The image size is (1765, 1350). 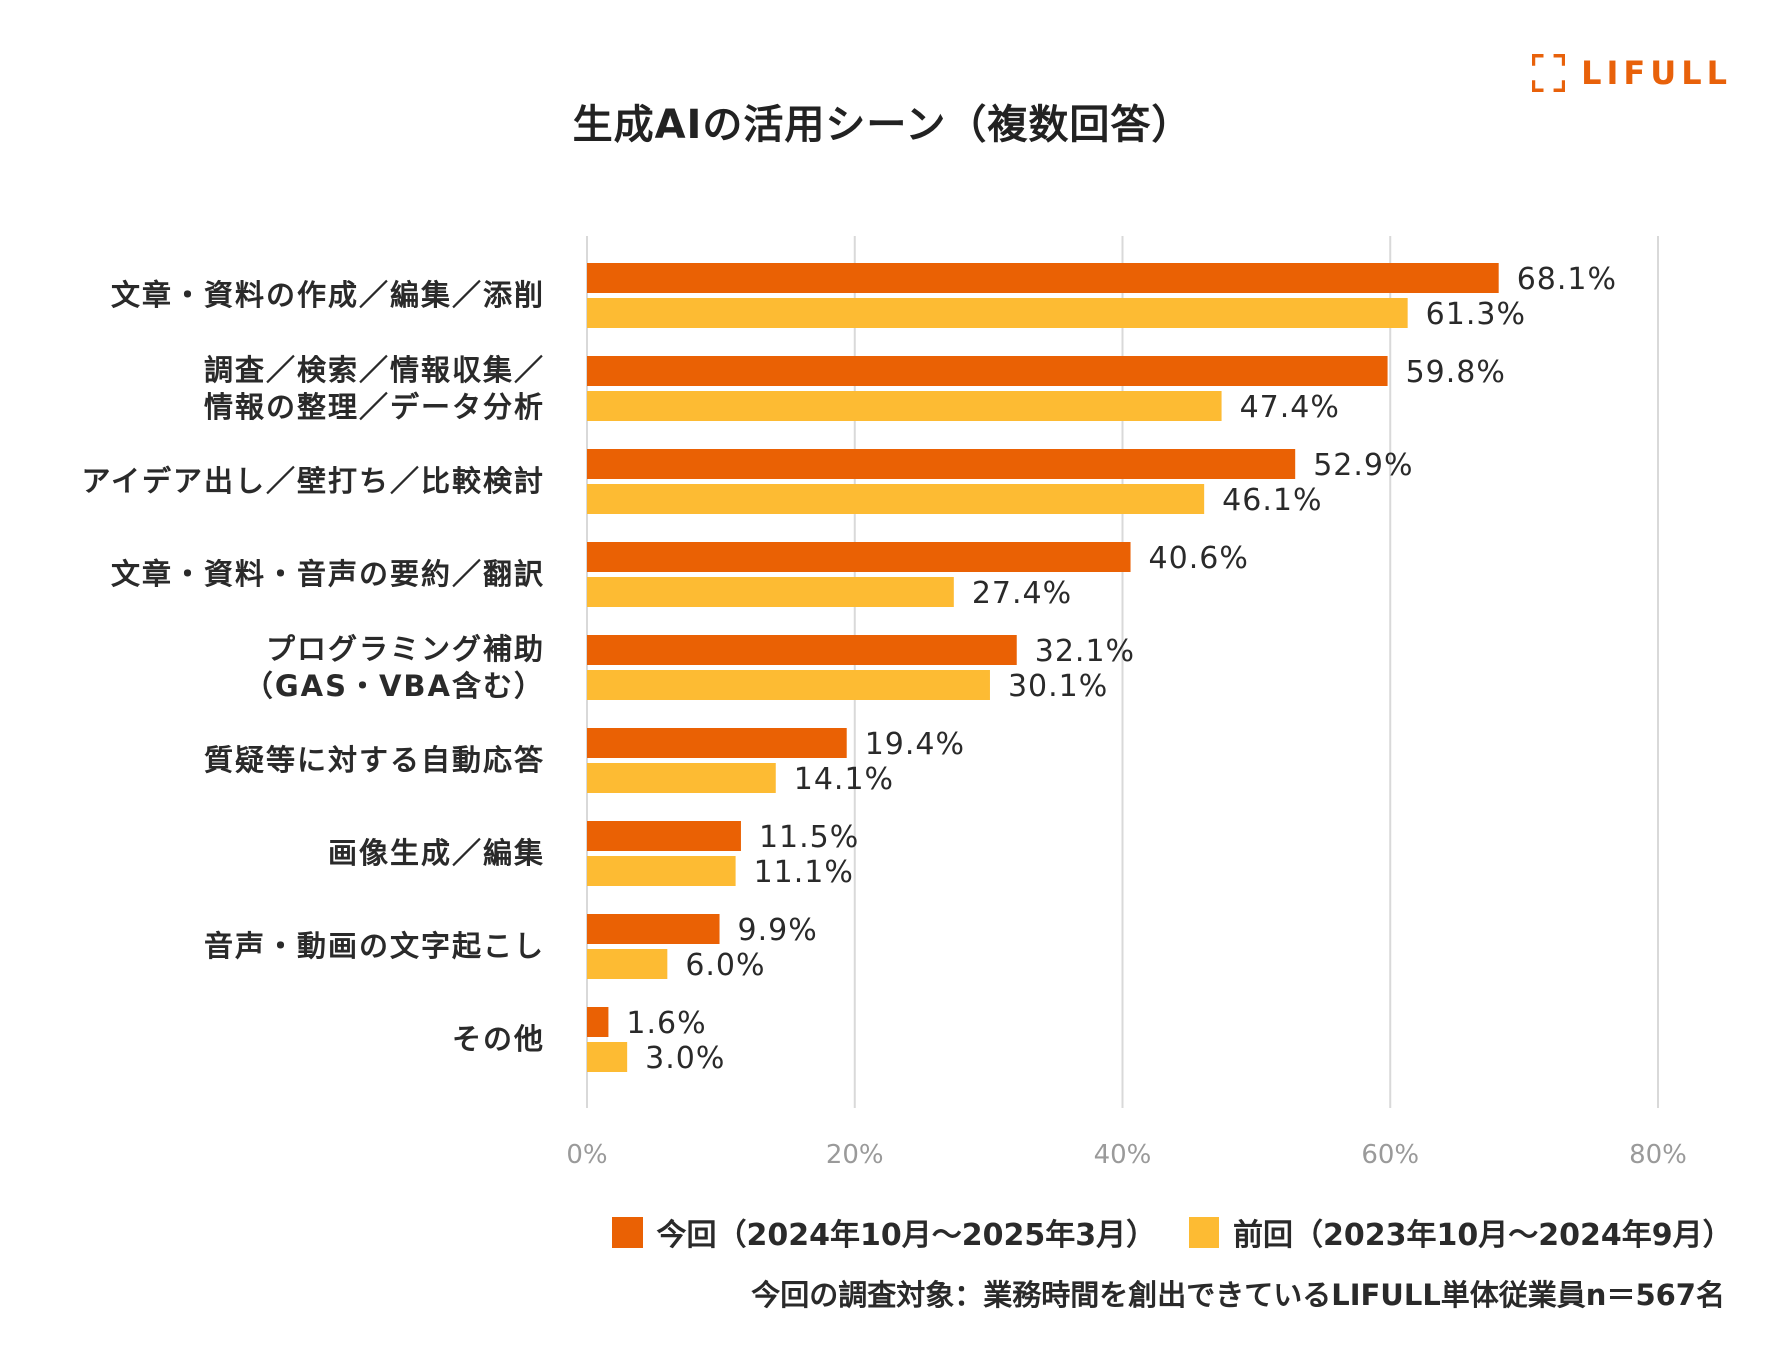 What do you see at coordinates (498, 1039) in the screenshot?
I see `category-label-line: その他` at bounding box center [498, 1039].